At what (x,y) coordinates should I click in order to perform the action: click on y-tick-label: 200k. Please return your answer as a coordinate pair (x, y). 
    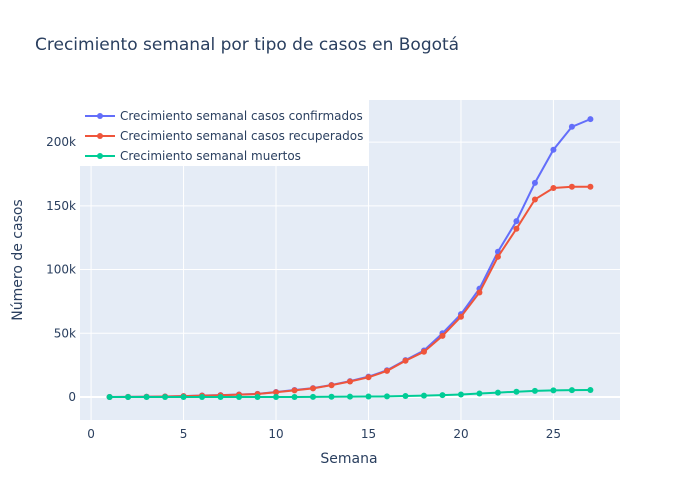
    Looking at the image, I should click on (61, 142).